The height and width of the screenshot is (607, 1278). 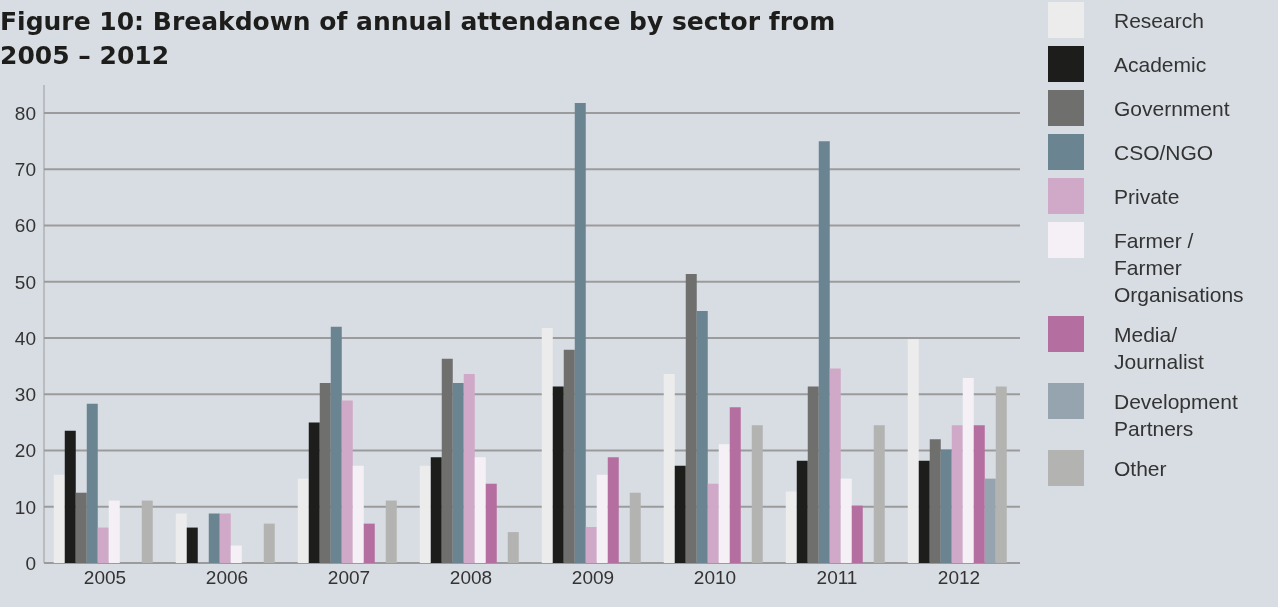 I want to click on y-tick-label: 50, so click(x=25, y=282).